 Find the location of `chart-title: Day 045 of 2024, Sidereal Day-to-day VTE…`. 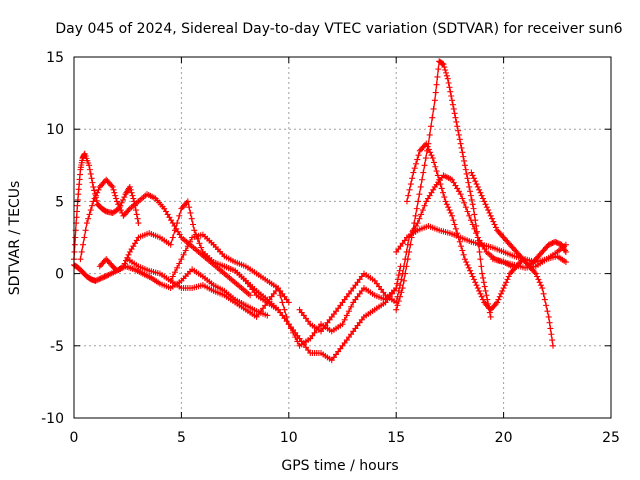

chart-title: Day 045 of 2024, Sidereal Day-to-day VTE… is located at coordinates (338, 29).